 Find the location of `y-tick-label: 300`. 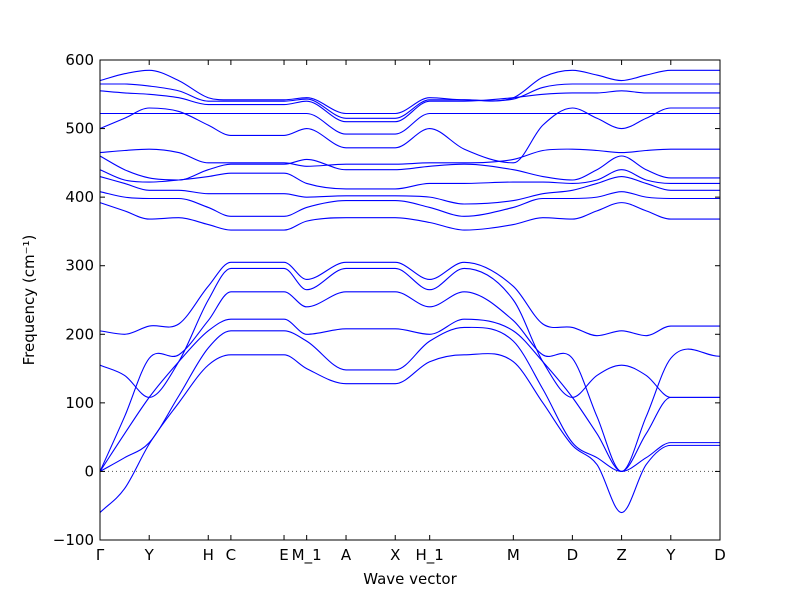

y-tick-label: 300 is located at coordinates (79, 266).